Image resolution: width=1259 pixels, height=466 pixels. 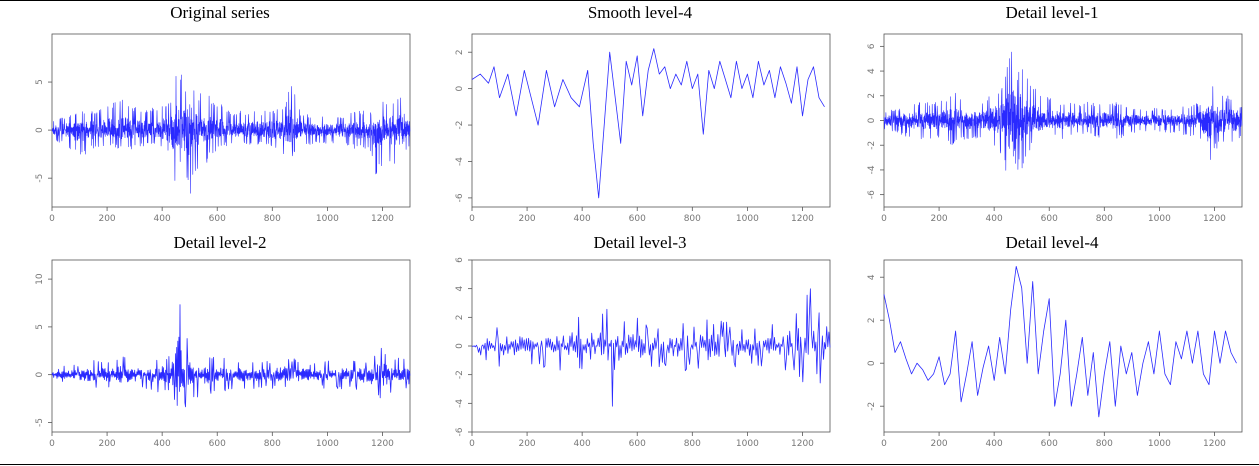 What do you see at coordinates (1052, 242) in the screenshot?
I see `panel-title: Detail level-4` at bounding box center [1052, 242].